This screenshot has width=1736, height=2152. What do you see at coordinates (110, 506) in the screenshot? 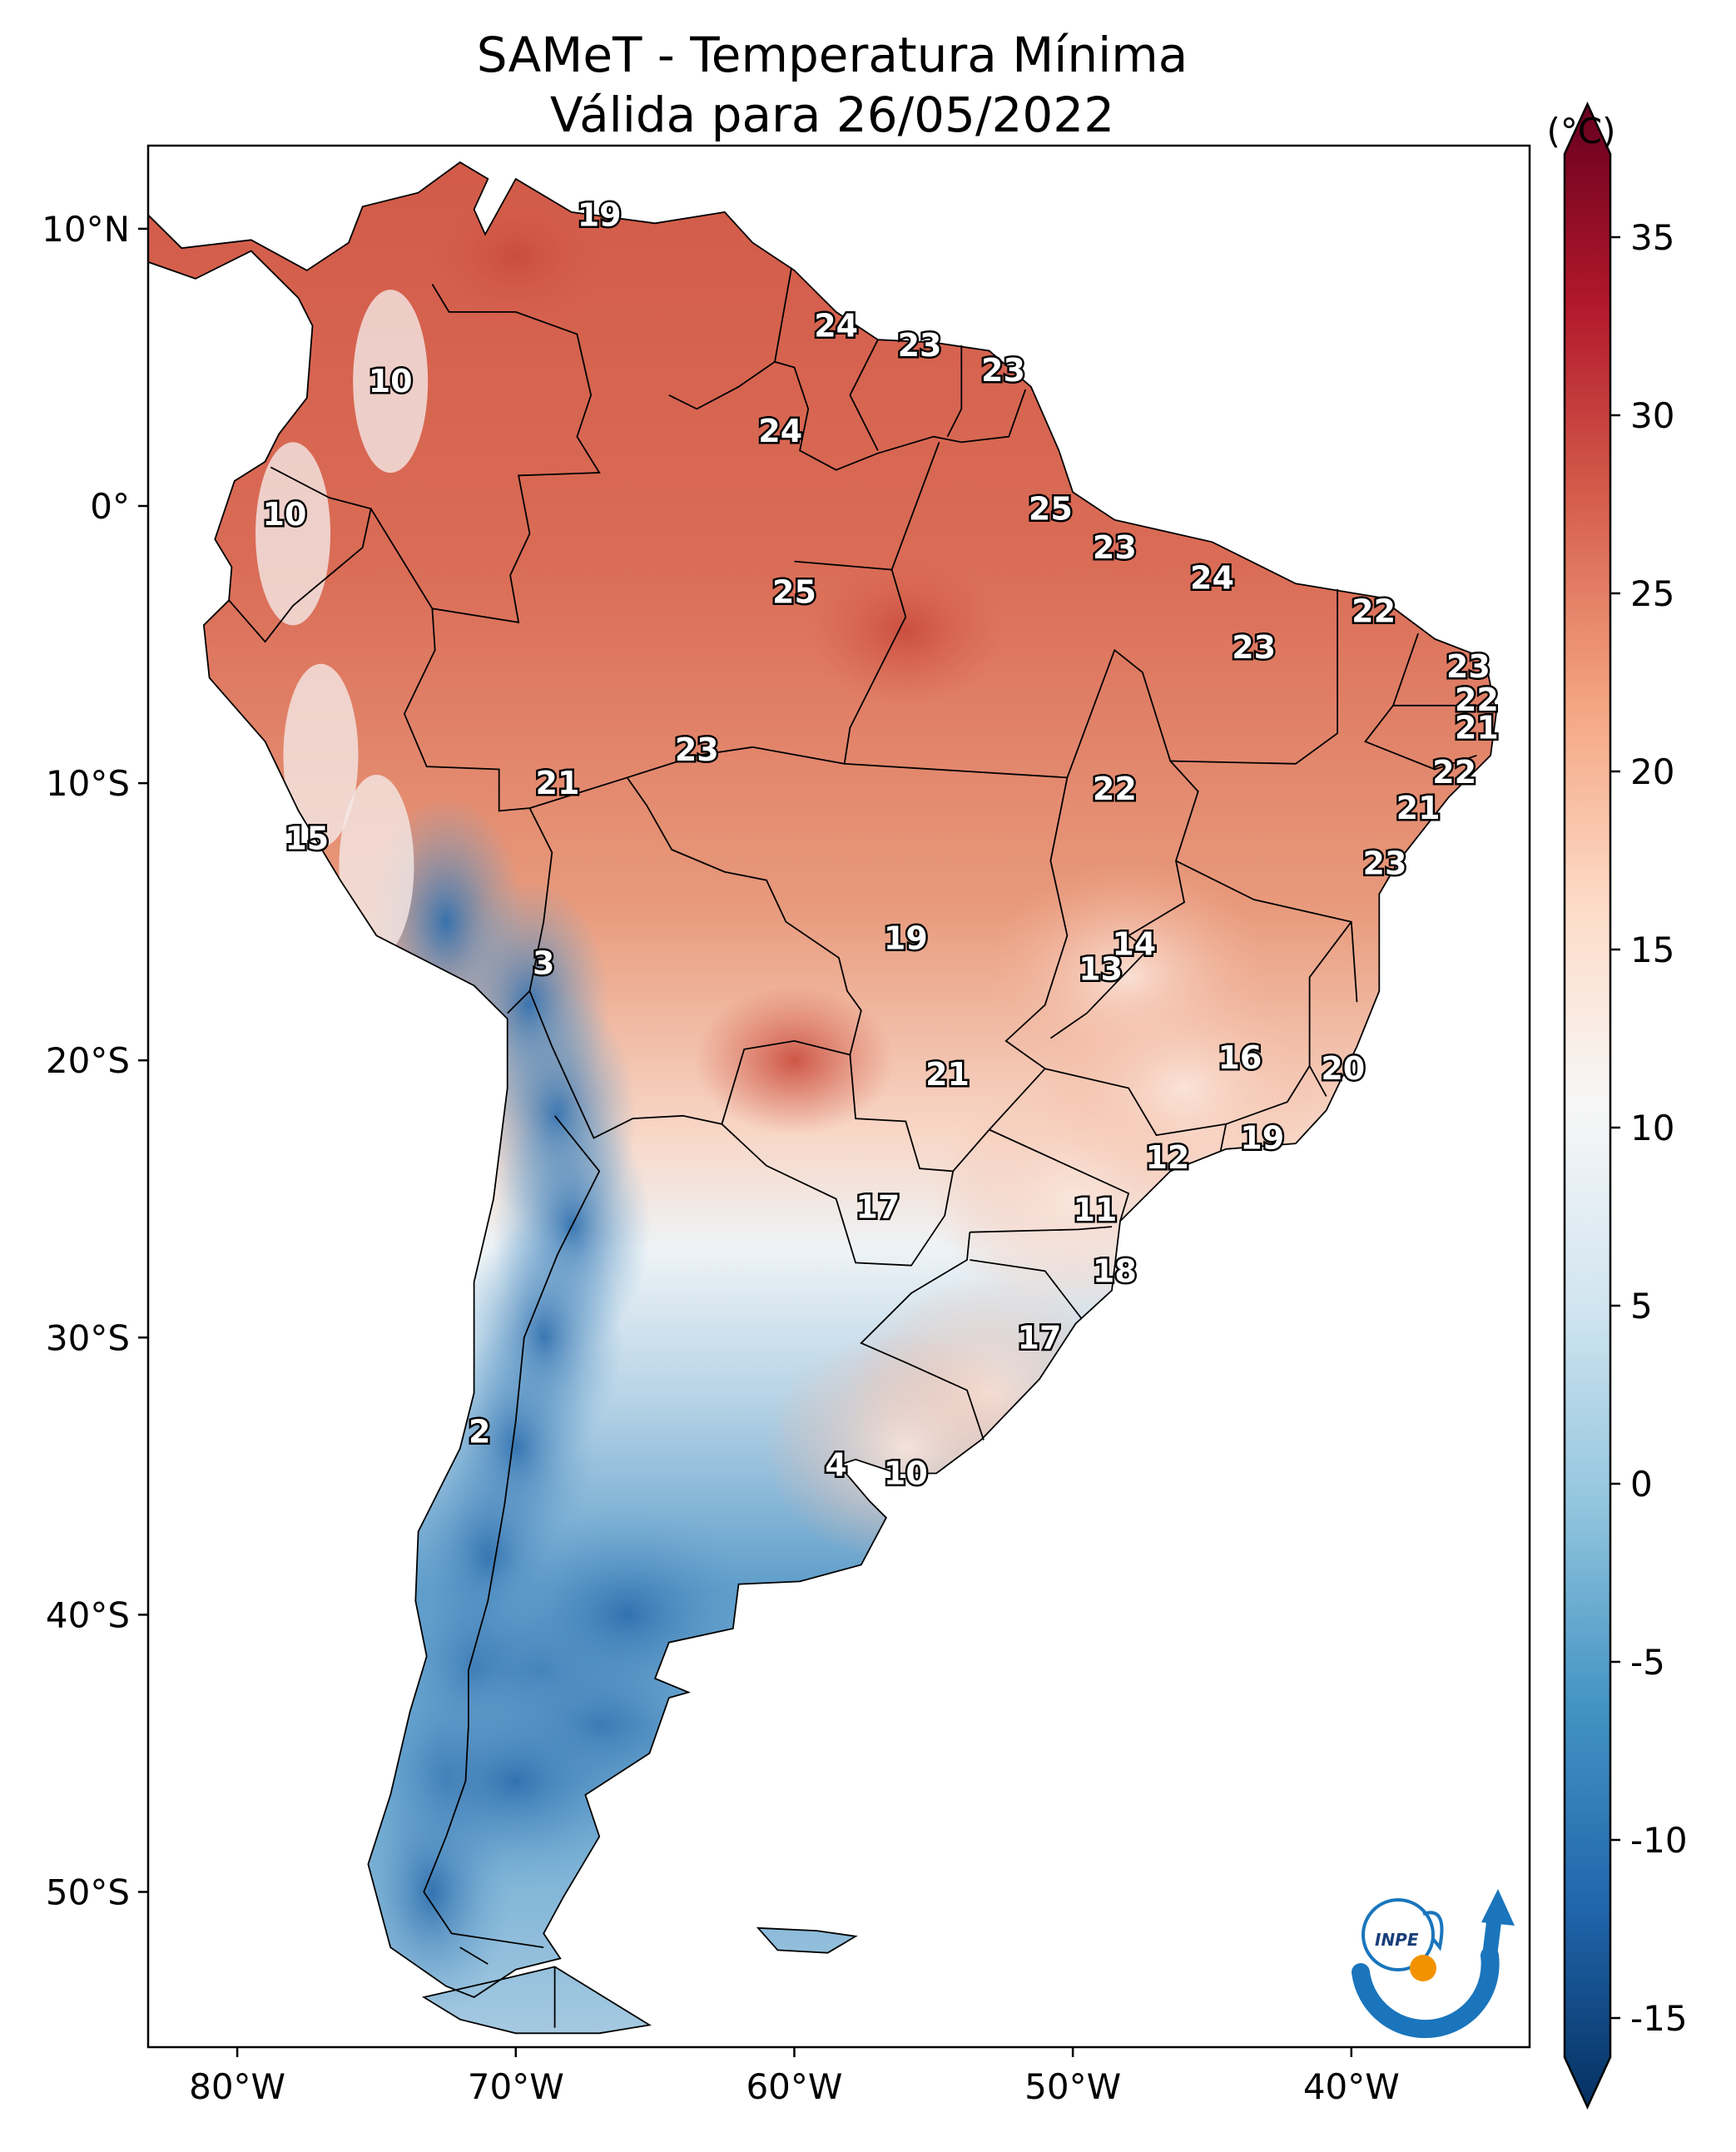
I see `lat-tick-label: 0°` at bounding box center [110, 506].